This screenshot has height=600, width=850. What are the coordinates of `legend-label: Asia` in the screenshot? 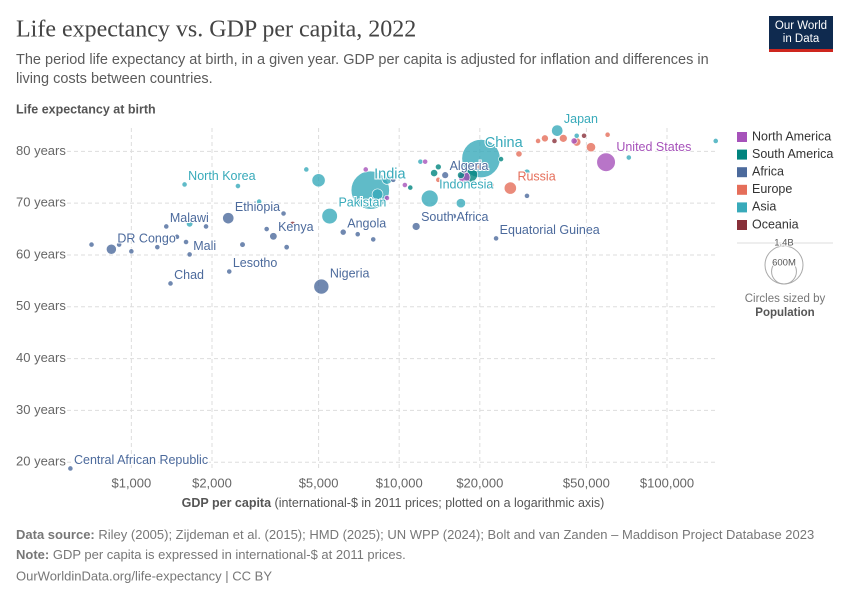 It's located at (764, 207).